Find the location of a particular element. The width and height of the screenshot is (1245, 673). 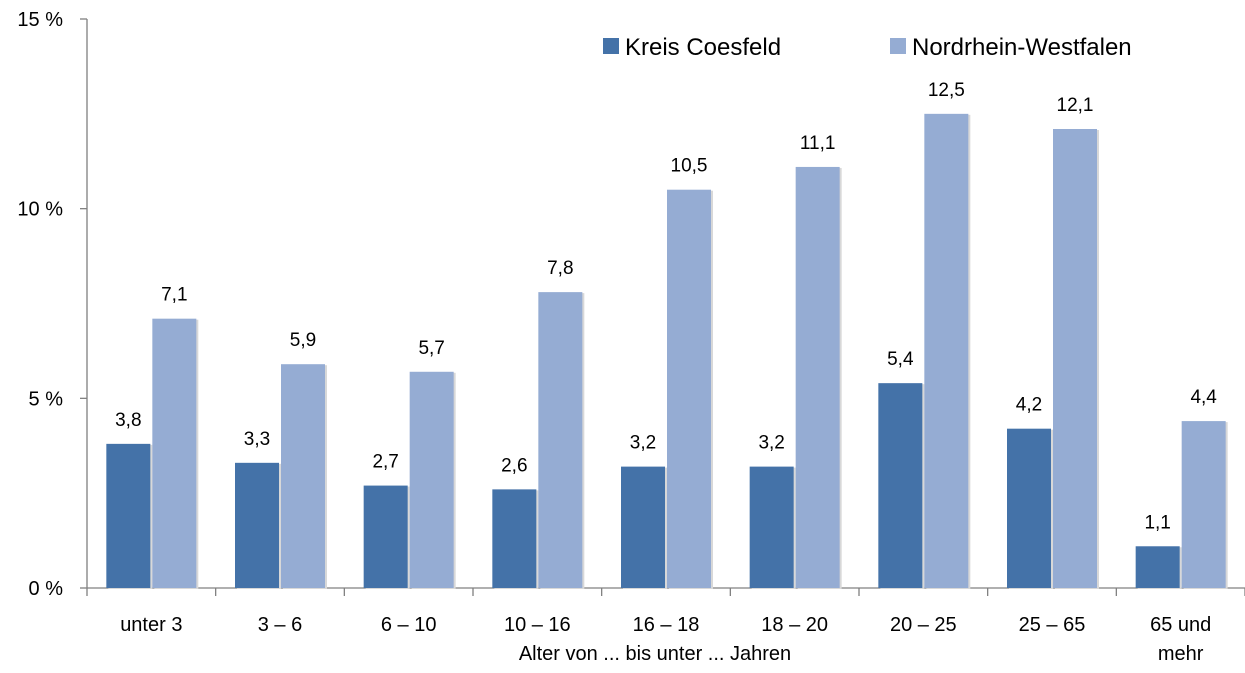

x-tick-label: unter 3 is located at coordinates (151, 625).